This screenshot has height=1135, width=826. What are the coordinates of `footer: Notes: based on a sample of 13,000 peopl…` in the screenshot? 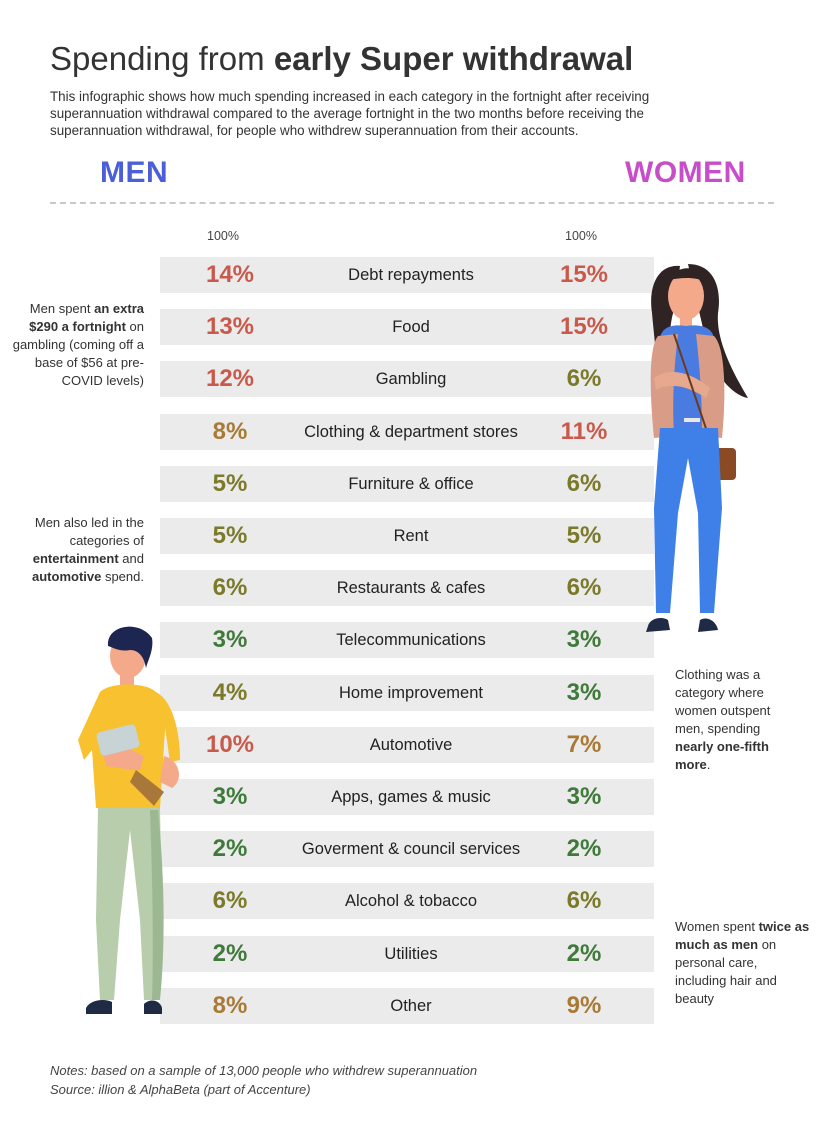 It's located at (263, 1080).